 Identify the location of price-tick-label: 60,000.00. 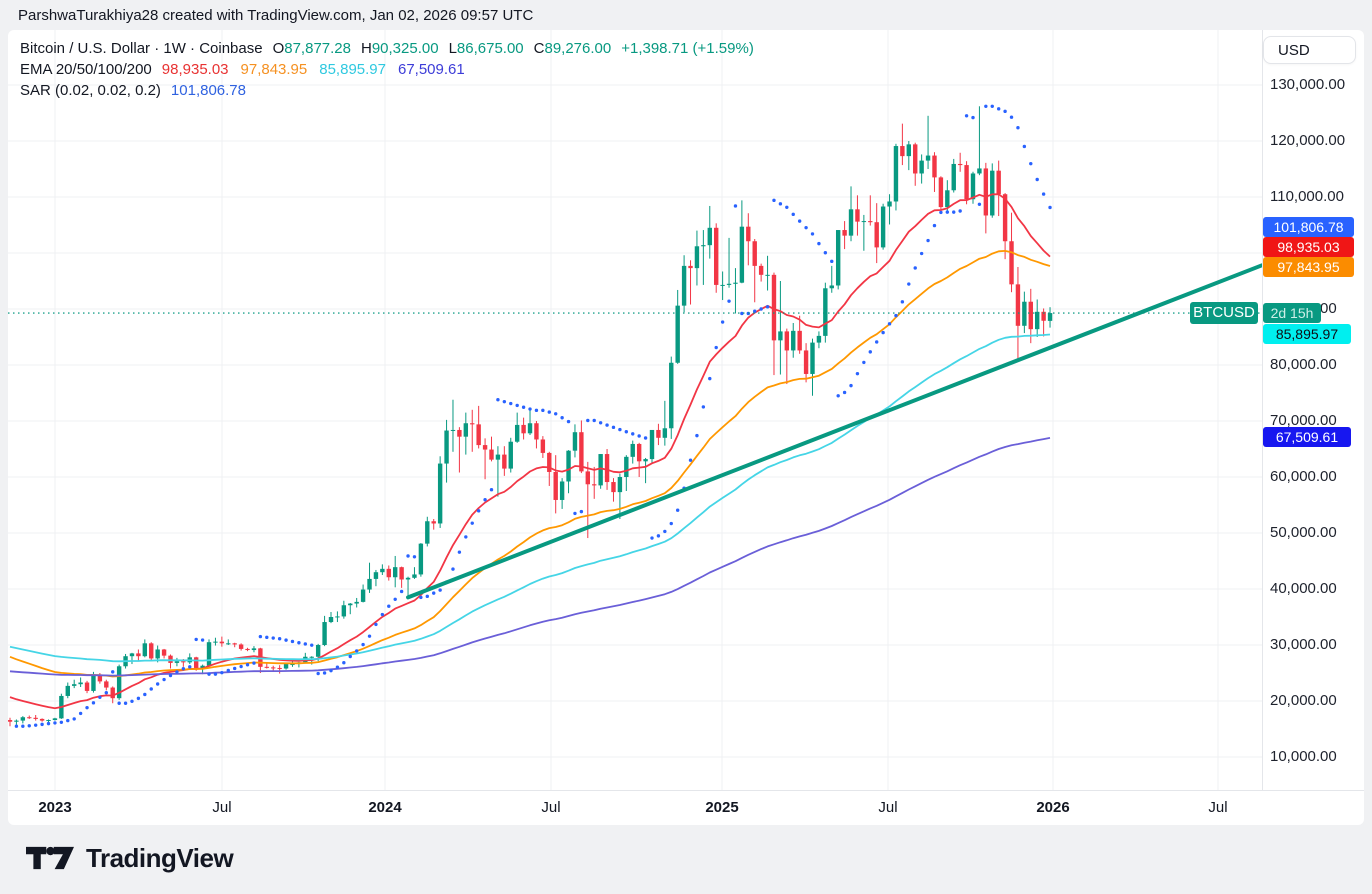
(1303, 476).